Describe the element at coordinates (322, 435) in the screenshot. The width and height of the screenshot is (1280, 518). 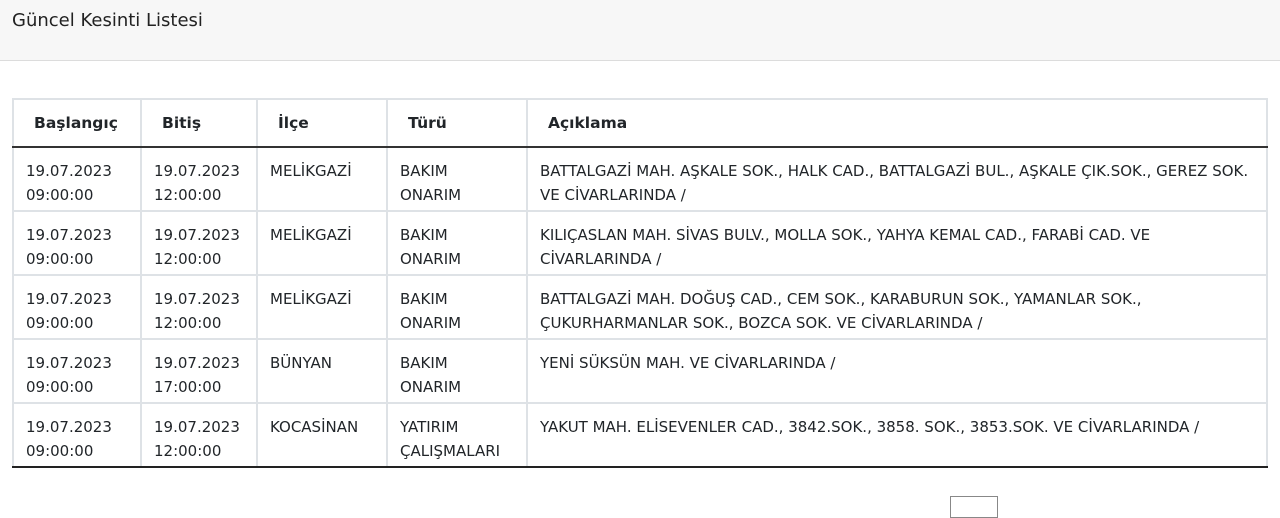
I see `district-cell: KOCASİNAN` at that location.